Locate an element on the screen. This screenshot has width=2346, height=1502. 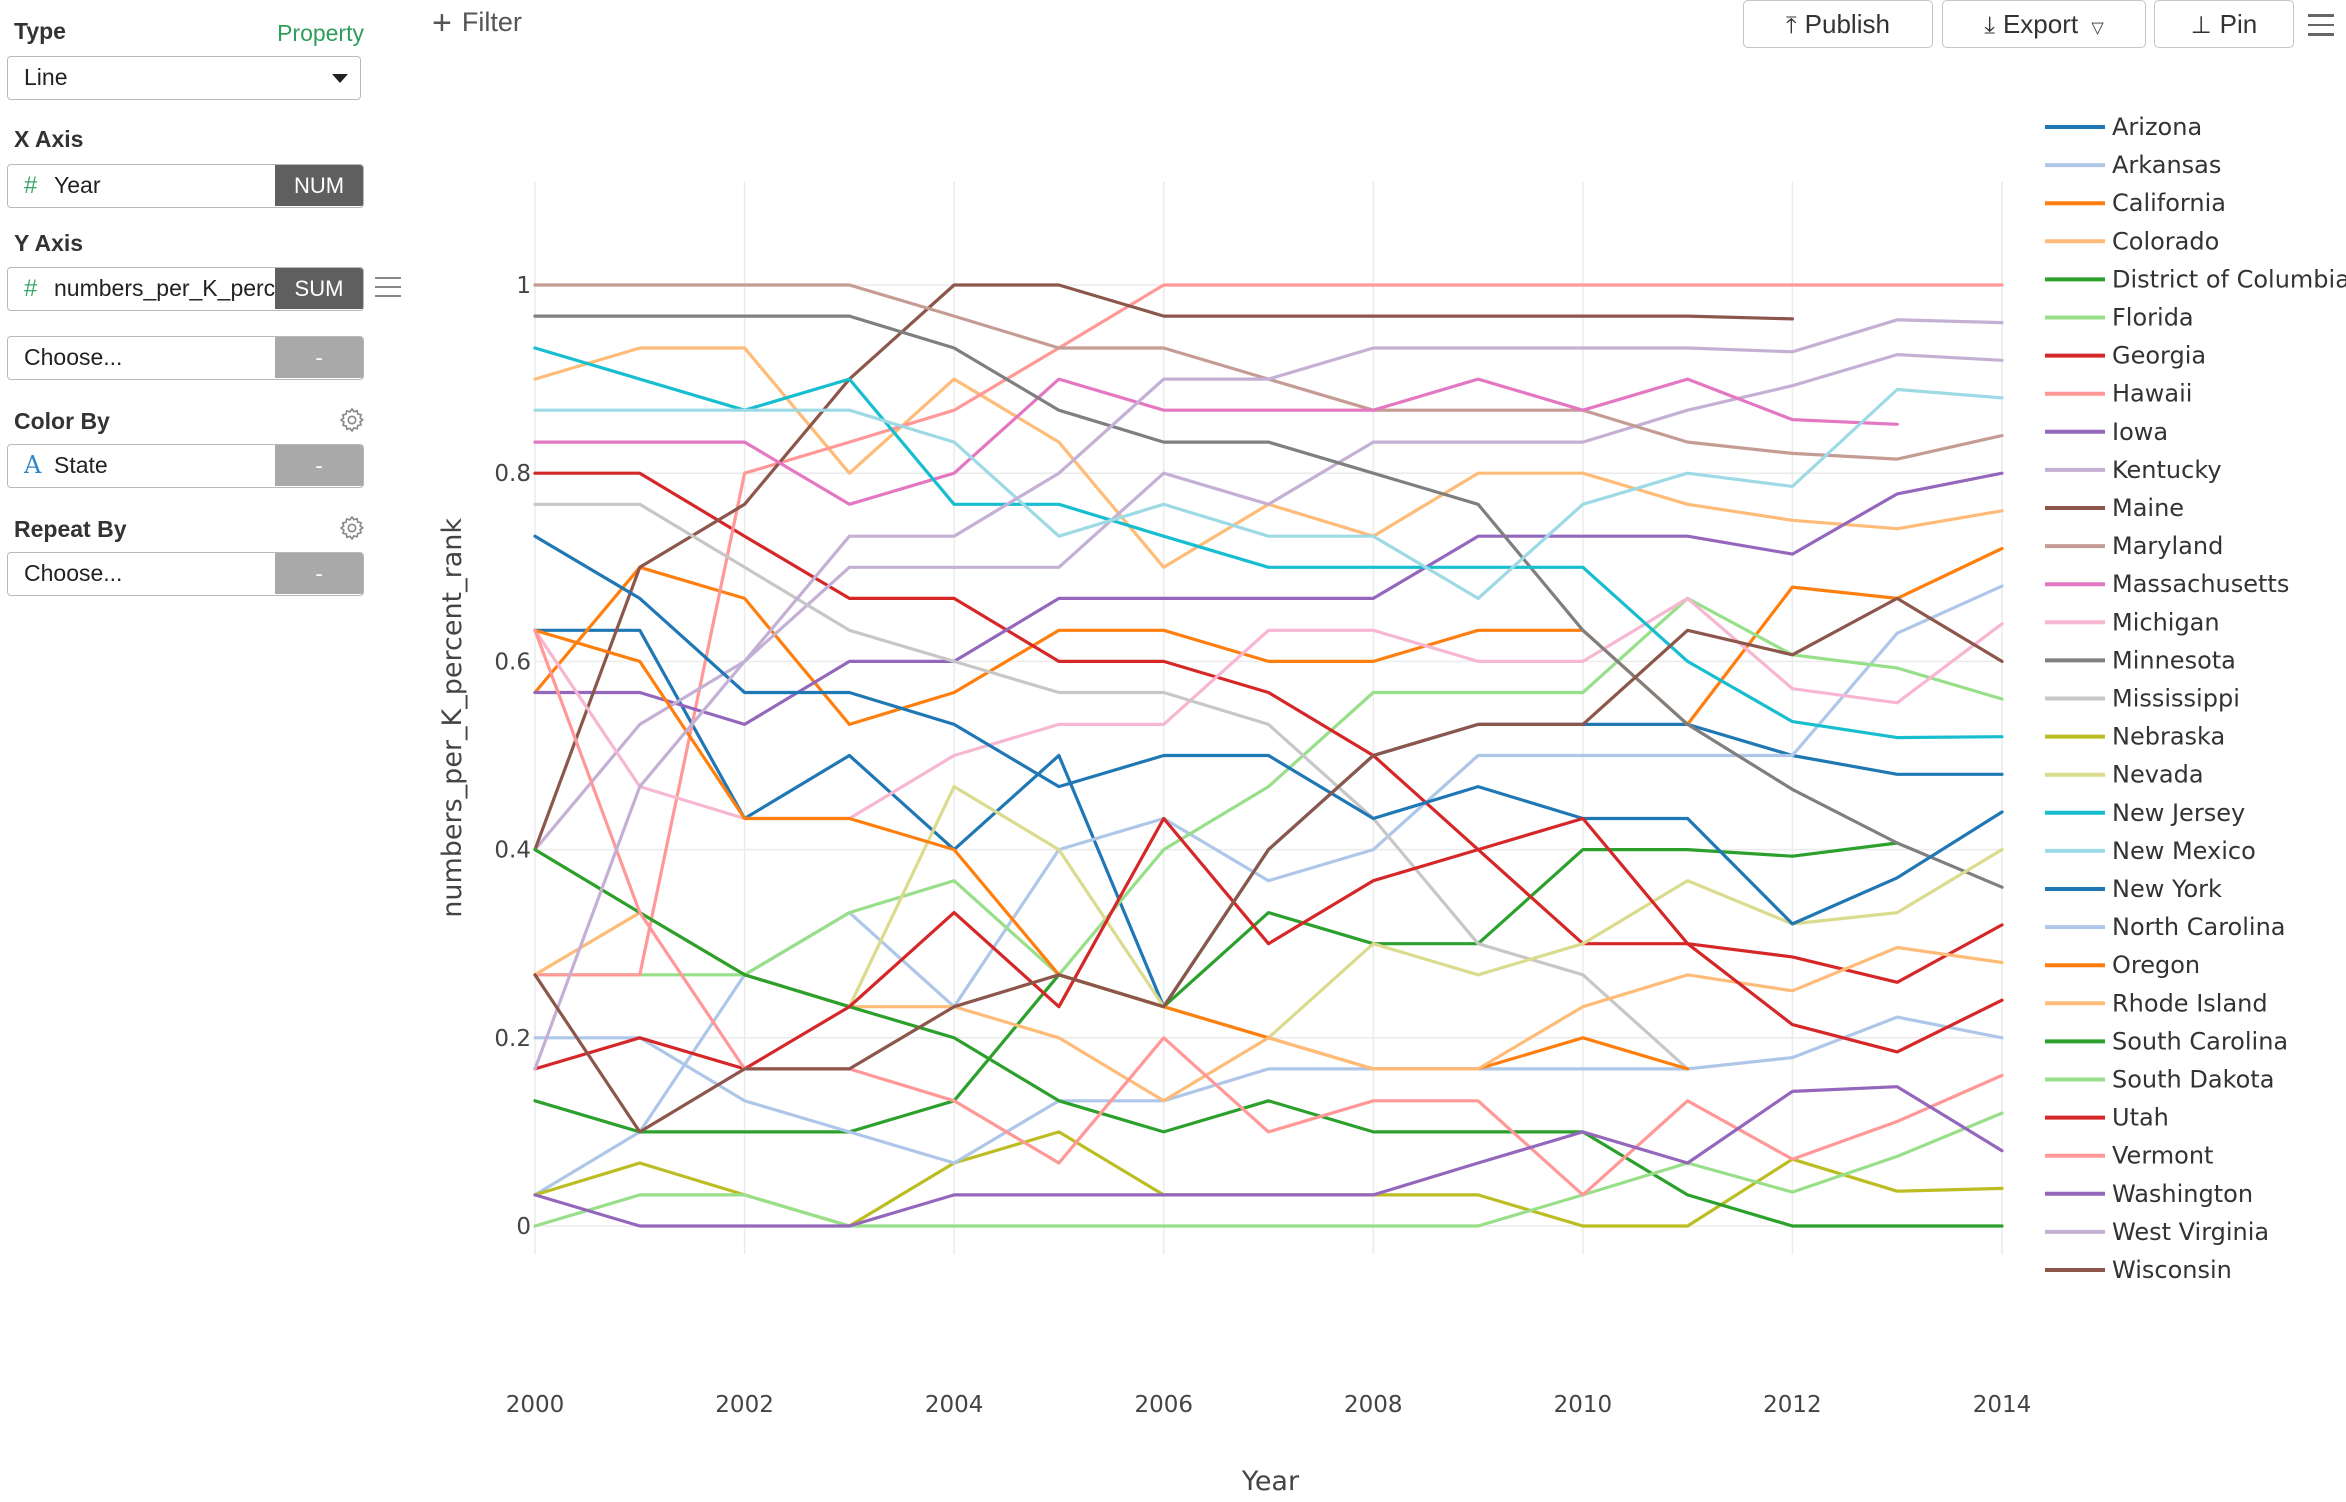
legend-label: Wisconsin is located at coordinates (2172, 1270).